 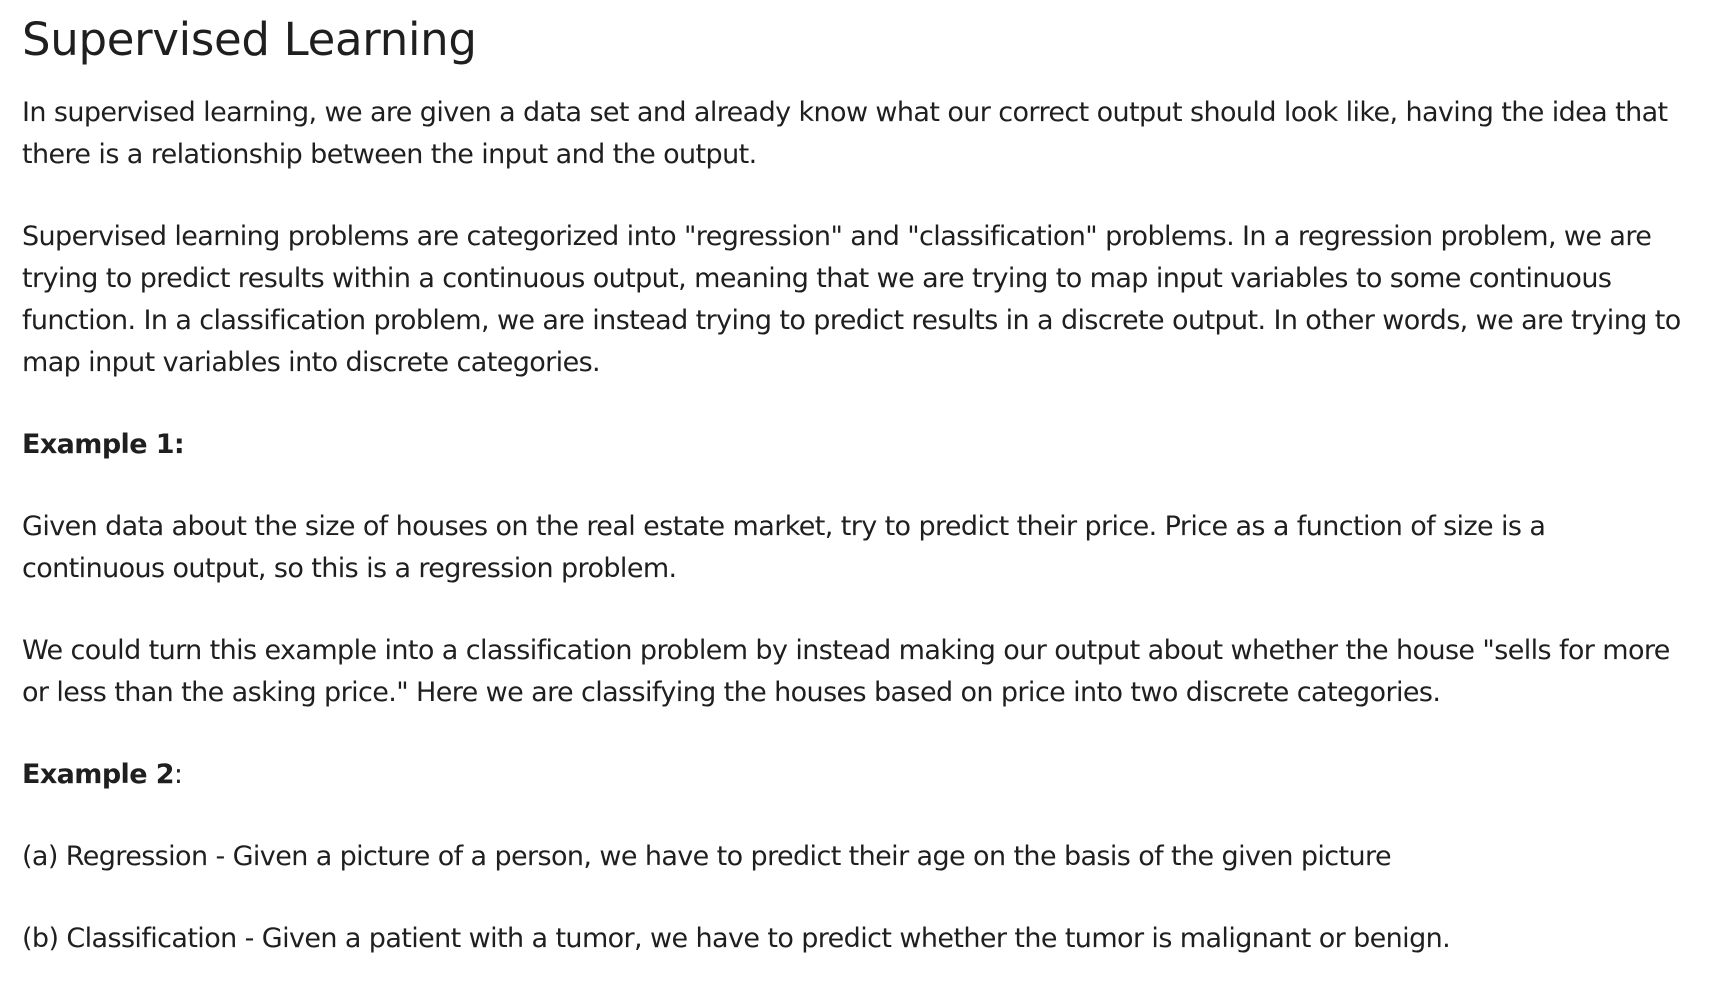 What do you see at coordinates (857, 445) in the screenshot?
I see `example-1-heading: Example 1:` at bounding box center [857, 445].